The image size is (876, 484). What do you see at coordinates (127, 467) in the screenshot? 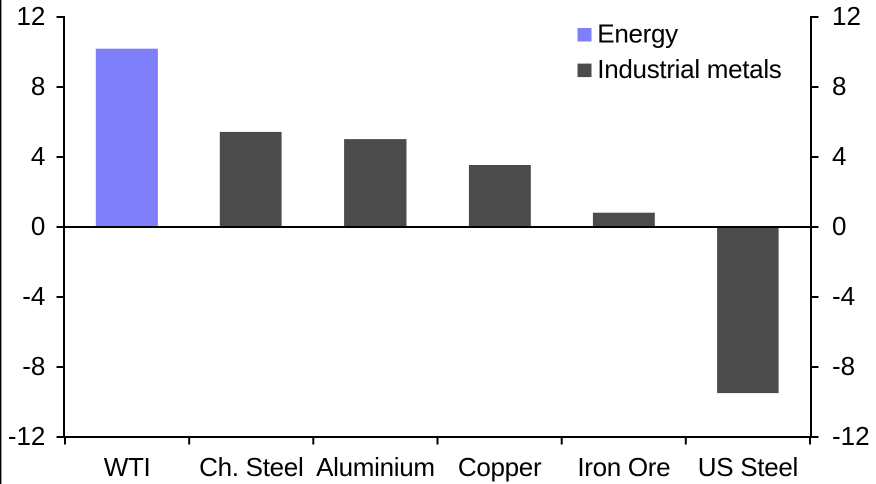
I see `svg-text: WTI` at bounding box center [127, 467].